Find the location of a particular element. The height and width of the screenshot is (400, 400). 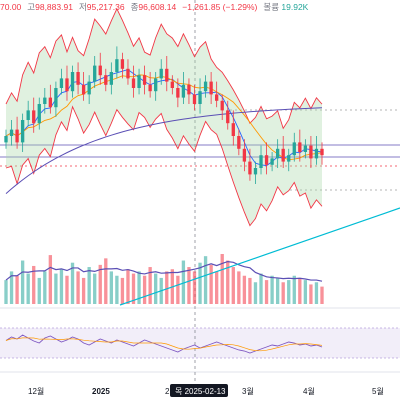

volume-bars is located at coordinates (164, 279).